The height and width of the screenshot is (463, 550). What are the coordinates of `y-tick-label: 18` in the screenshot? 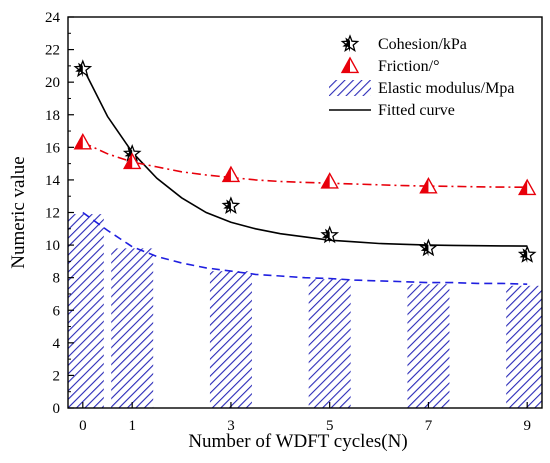 It's located at (52, 116).